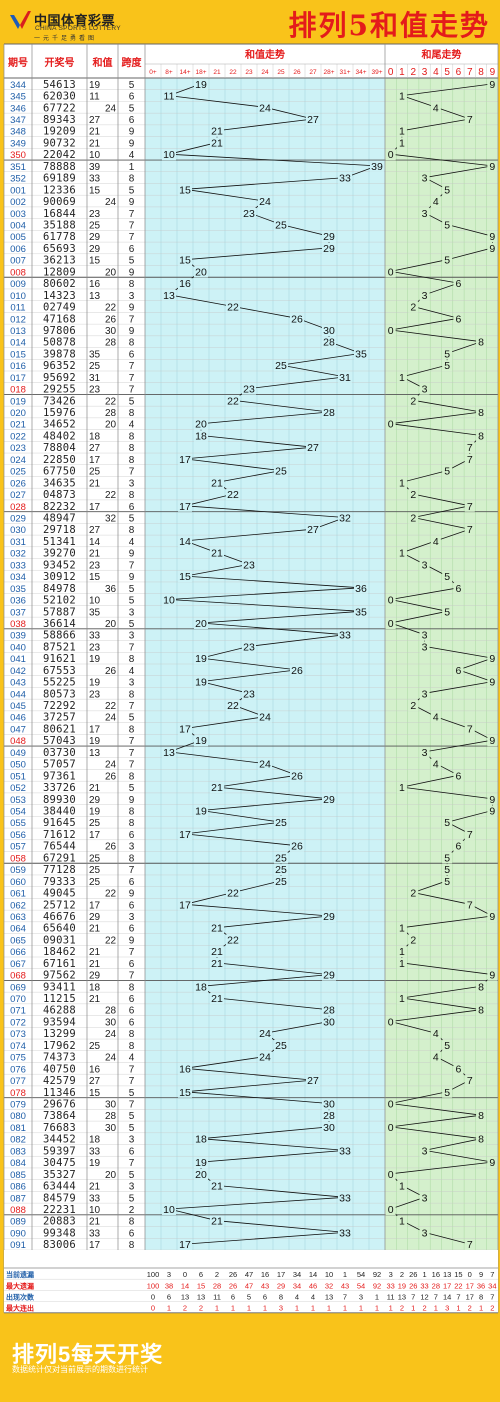 This screenshot has width=500, height=1402. Describe the element at coordinates (18, 261) in the screenshot. I see `issue-number: 007` at that location.